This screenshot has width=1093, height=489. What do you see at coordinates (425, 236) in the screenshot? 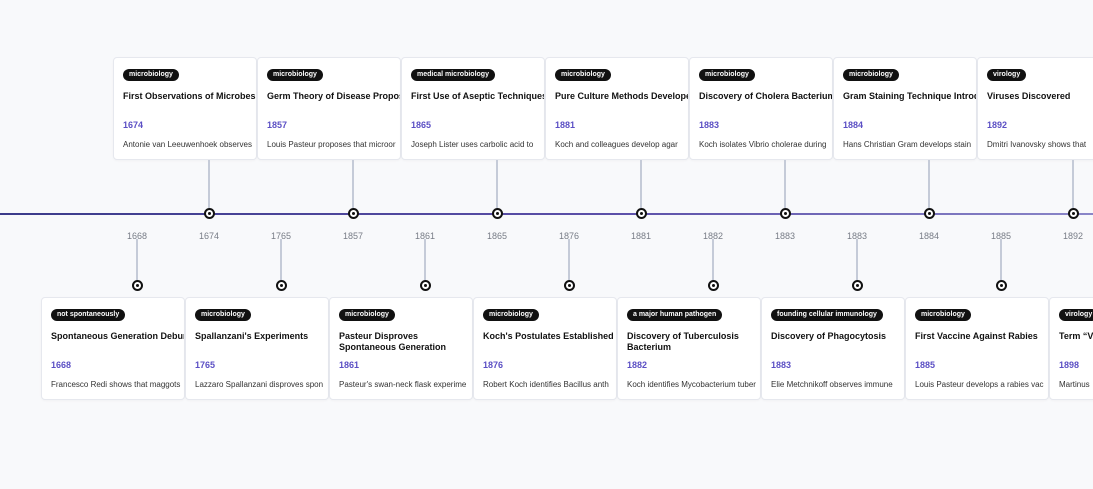
I see `axis-tick-label: 1861` at bounding box center [425, 236].